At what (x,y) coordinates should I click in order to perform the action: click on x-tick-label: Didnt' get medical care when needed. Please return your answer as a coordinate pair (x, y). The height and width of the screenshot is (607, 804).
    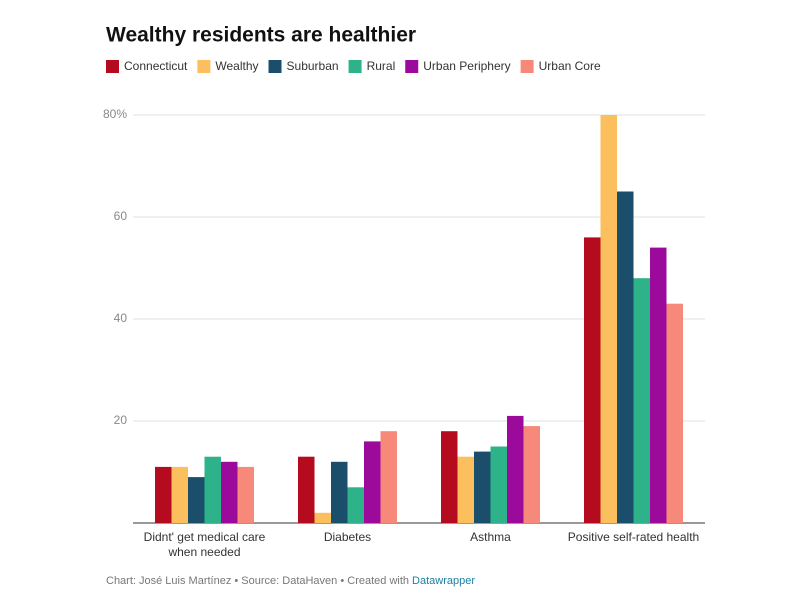
    Looking at the image, I should click on (204, 544).